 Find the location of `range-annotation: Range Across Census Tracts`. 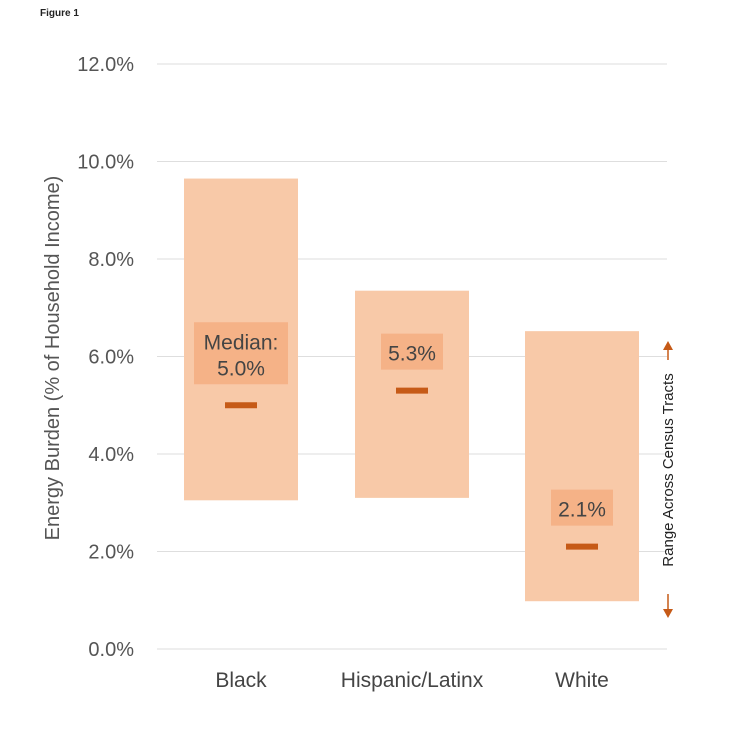

range-annotation: Range Across Census Tracts is located at coordinates (668, 479).